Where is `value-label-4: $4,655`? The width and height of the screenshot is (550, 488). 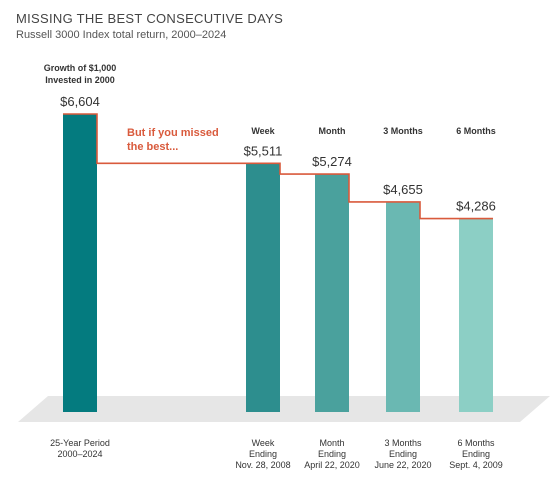
value-label-4: $4,655 is located at coordinates (403, 189).